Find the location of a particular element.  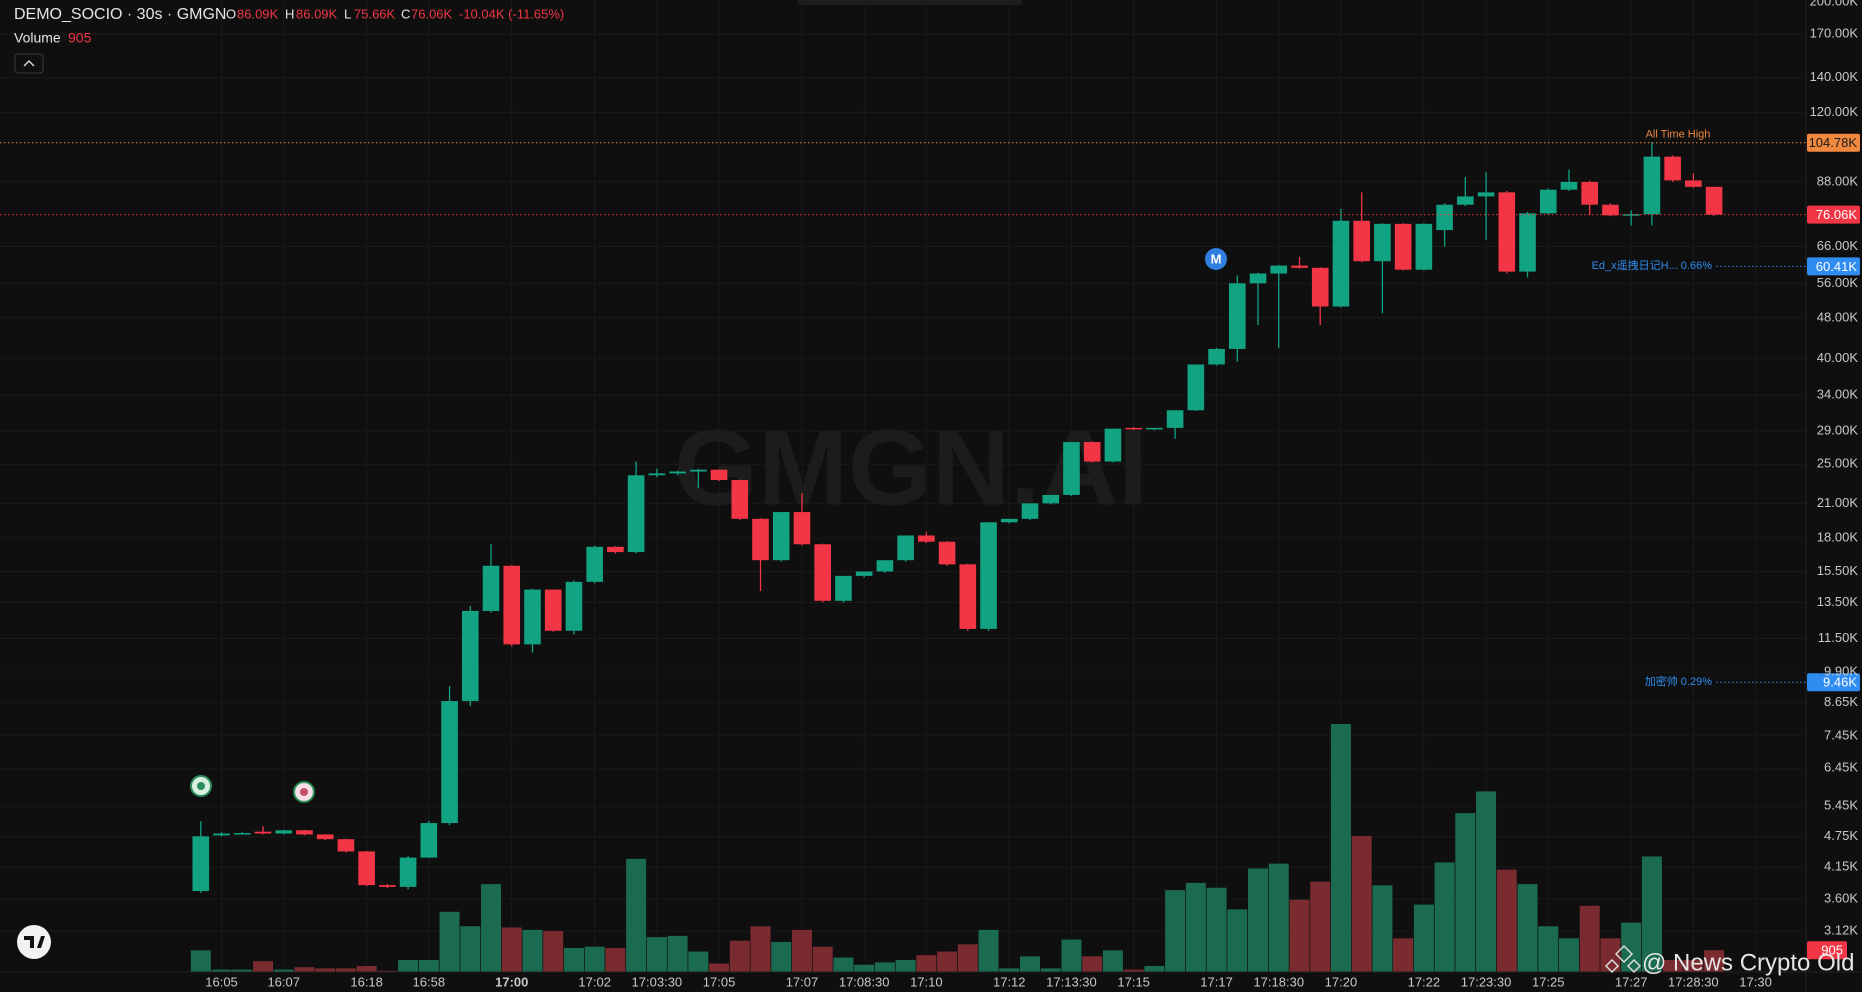

credit-text: @ News Crypto Old is located at coordinates (1748, 962).